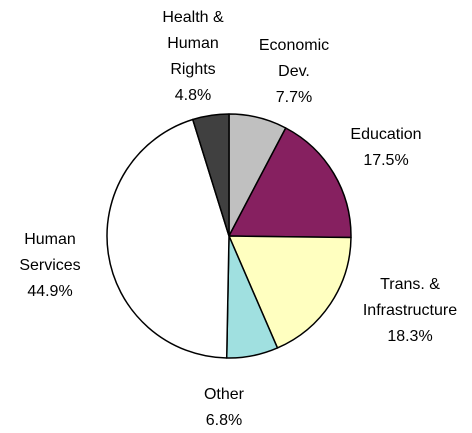 This screenshot has width=472, height=433. Describe the element at coordinates (386, 148) in the screenshot. I see `slice-label: Education 17.5%` at that location.